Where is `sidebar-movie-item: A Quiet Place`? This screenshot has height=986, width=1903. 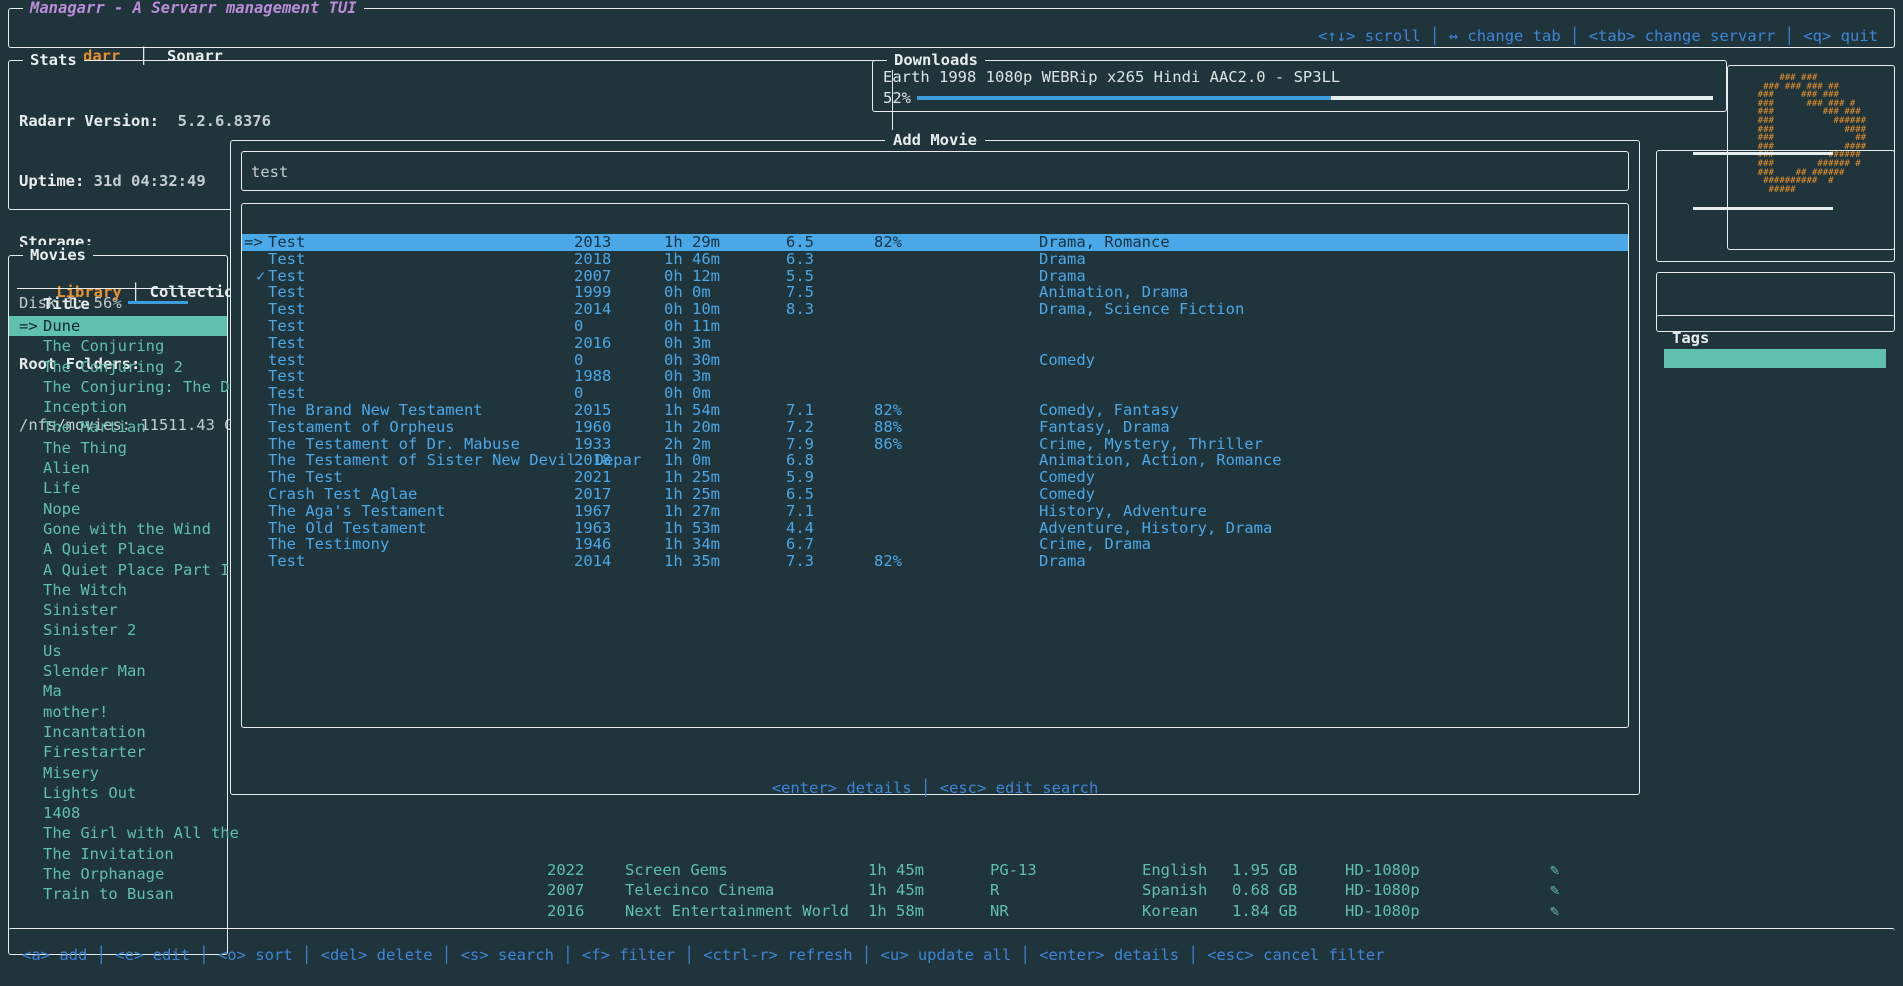
sidebar-movie-item: A Quiet Place is located at coordinates (118, 549).